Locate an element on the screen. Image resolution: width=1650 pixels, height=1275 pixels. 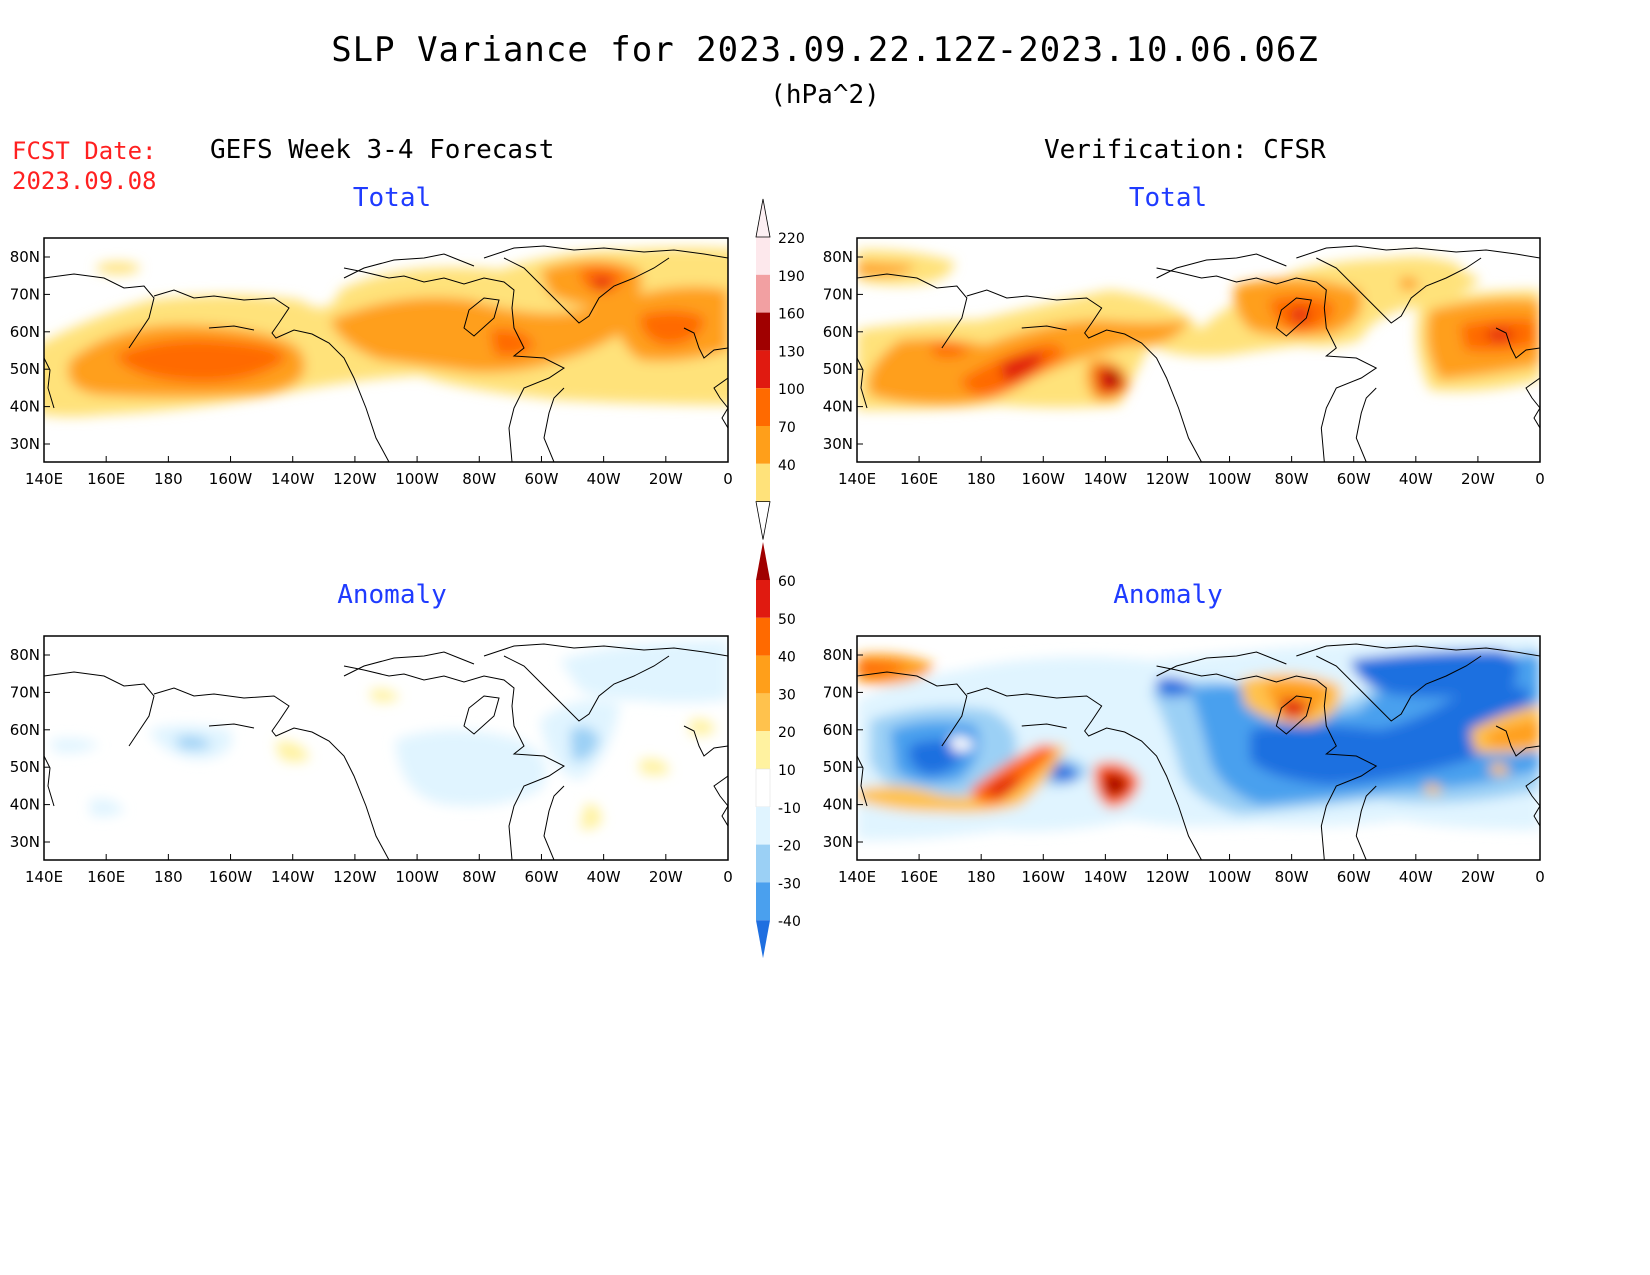
colorbar-anomaly-label: 10 is located at coordinates (787, 771).